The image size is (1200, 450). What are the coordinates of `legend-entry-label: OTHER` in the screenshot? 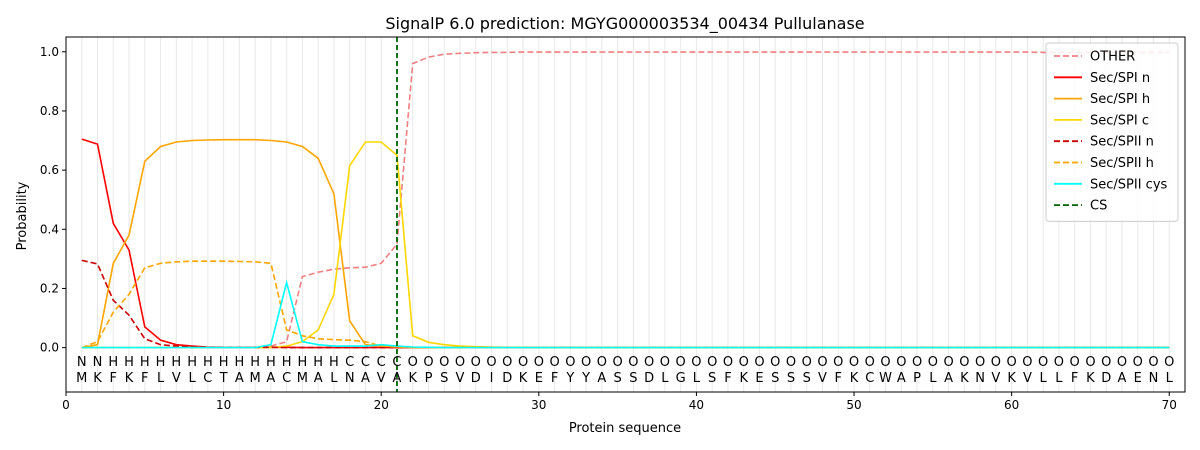 It's located at (1112, 57).